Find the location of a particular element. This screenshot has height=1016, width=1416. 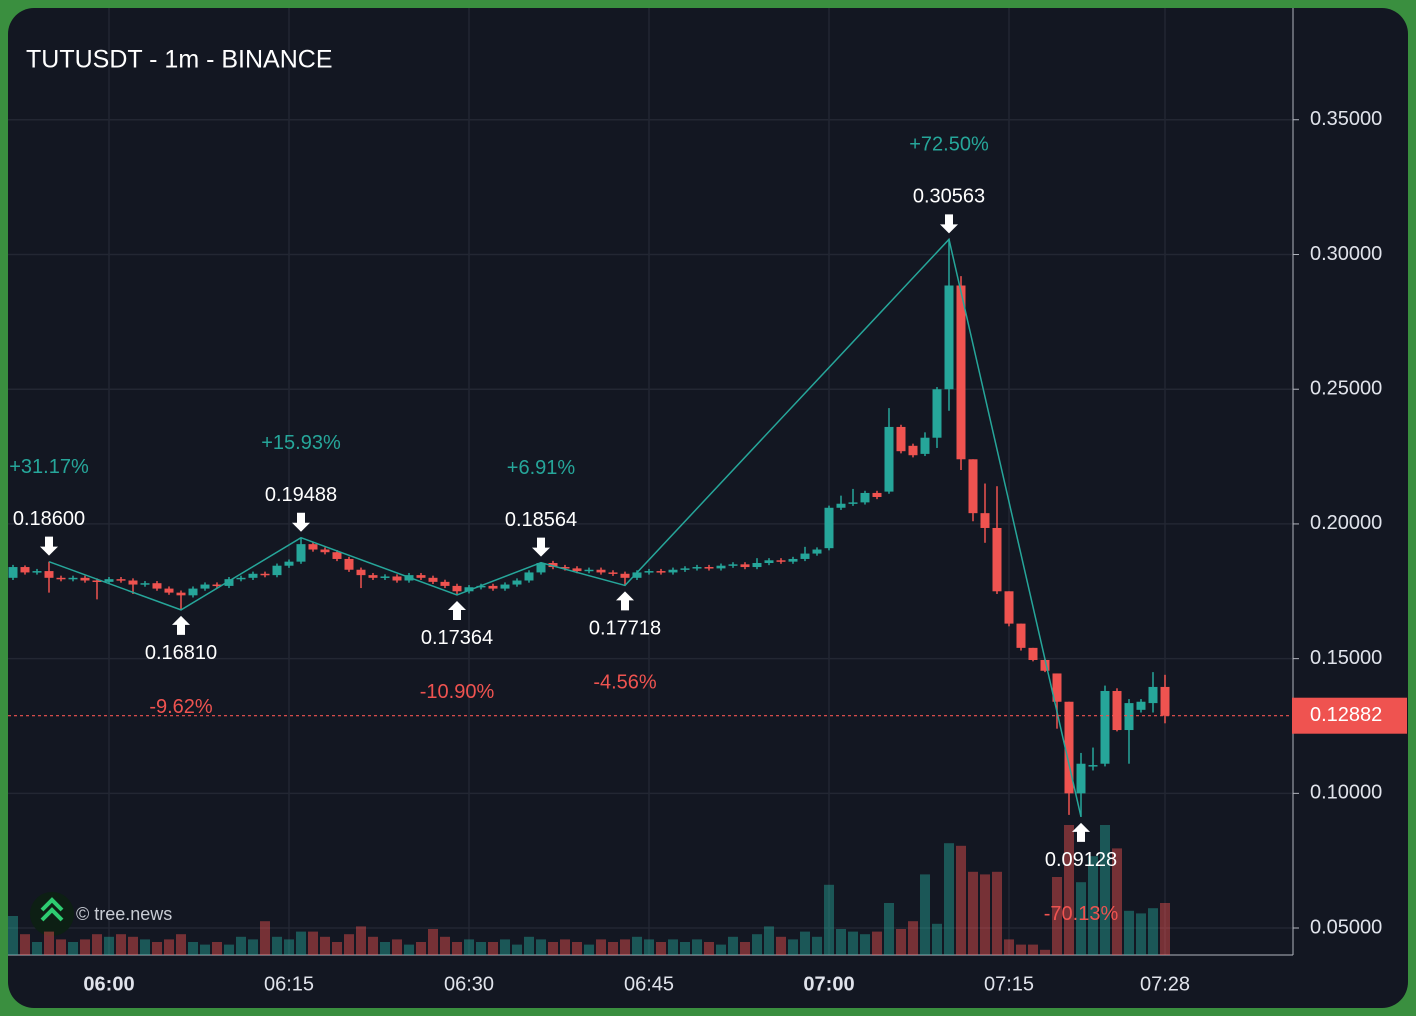

pivot-label: 0.18564 is located at coordinates (541, 520).